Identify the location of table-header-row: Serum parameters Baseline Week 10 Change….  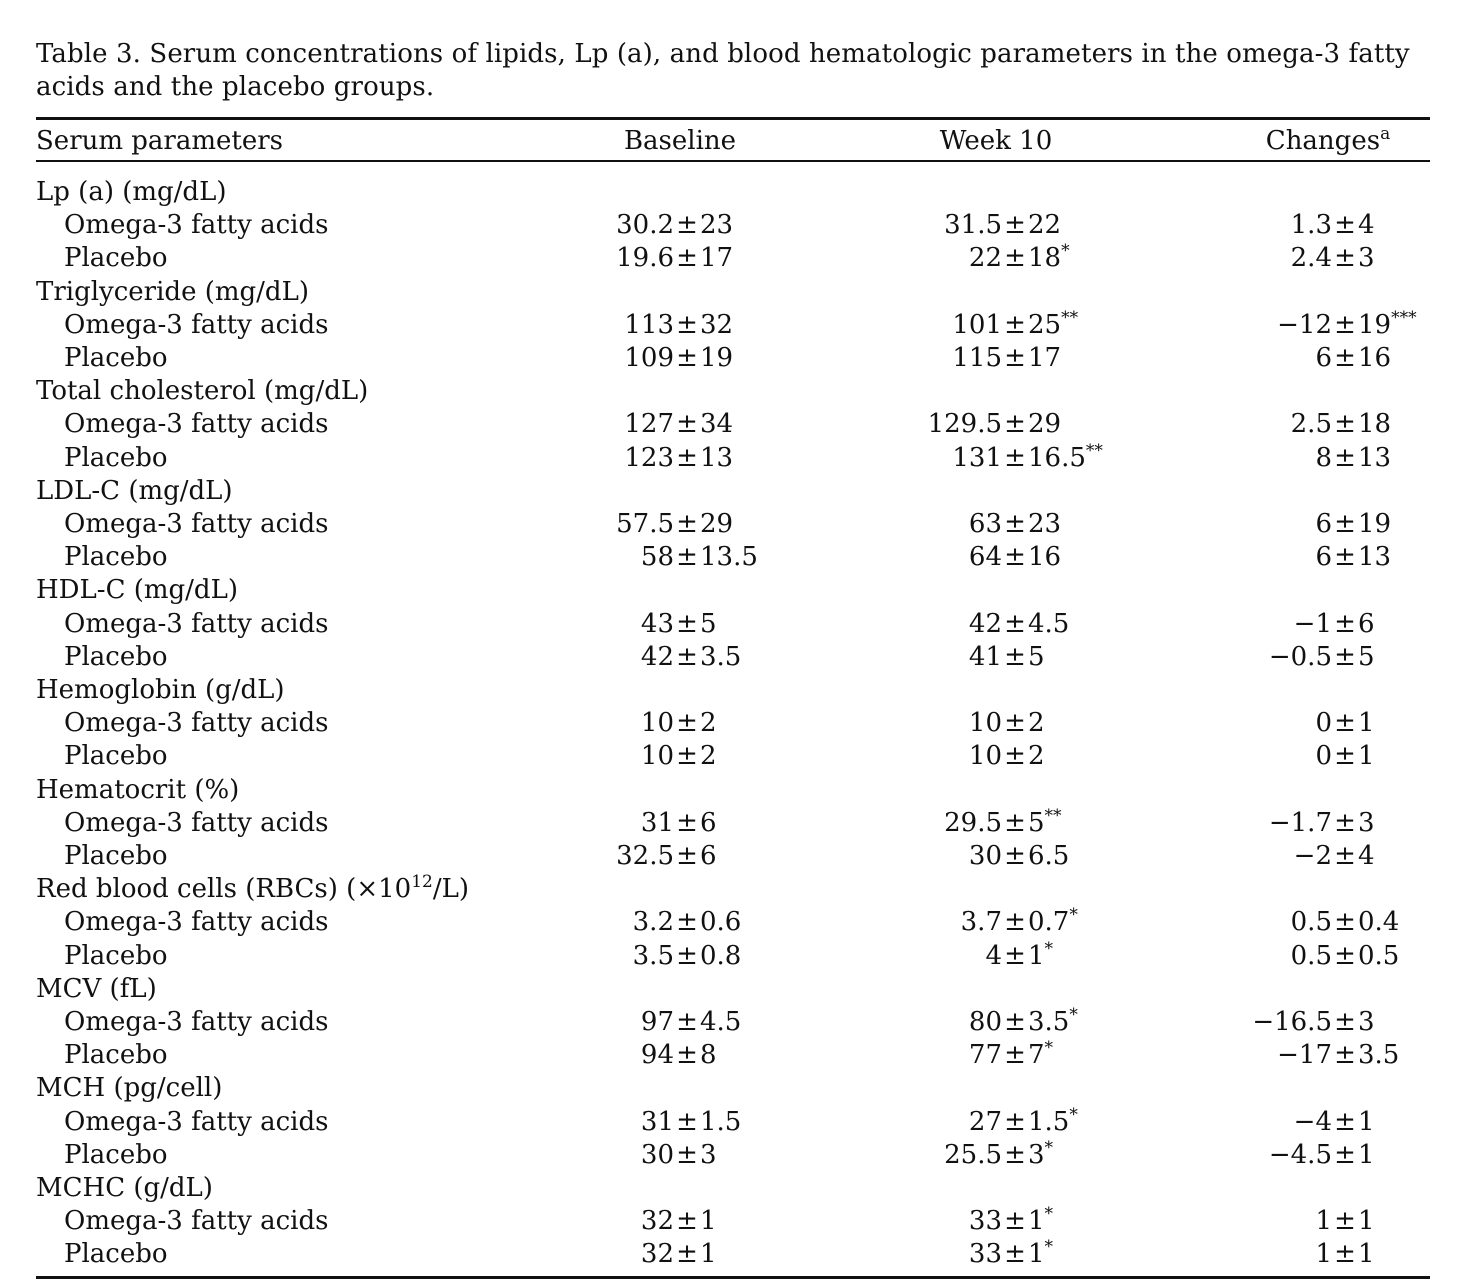
(732, 141).